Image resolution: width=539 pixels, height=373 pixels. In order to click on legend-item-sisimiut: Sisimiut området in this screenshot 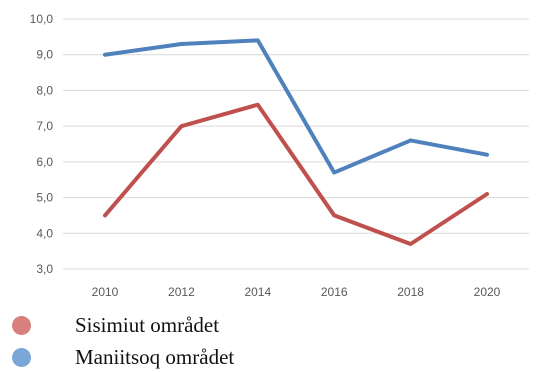, I will do `click(123, 325)`.